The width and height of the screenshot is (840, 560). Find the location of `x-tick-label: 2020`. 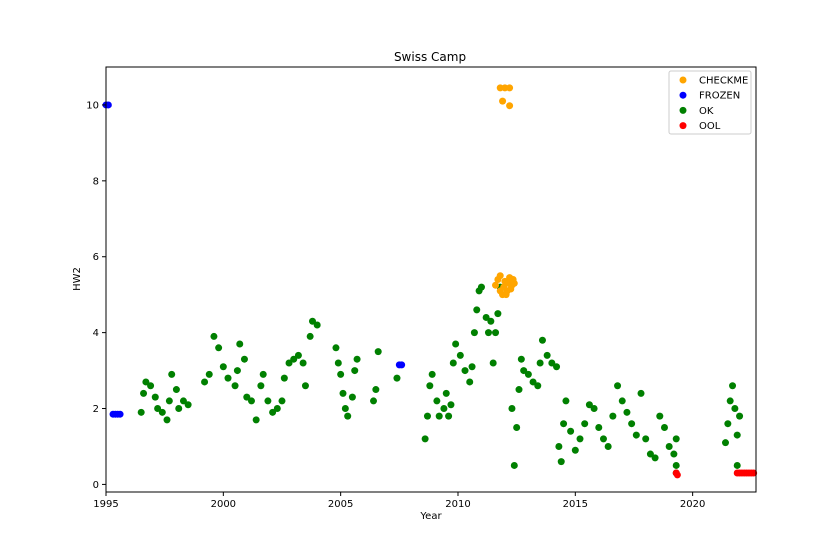

x-tick-label: 2020 is located at coordinates (692, 504).